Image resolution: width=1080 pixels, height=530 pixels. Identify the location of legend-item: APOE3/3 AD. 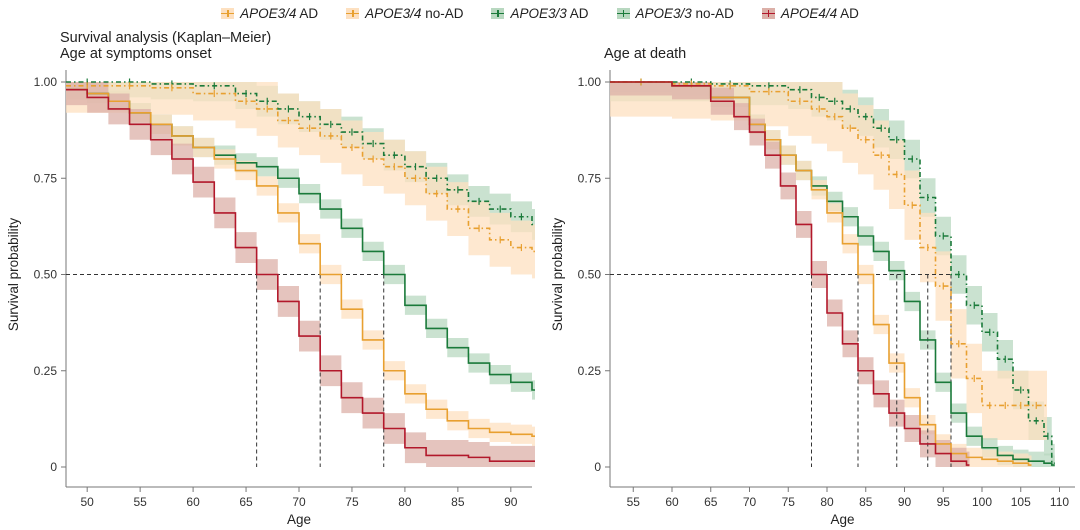
(540, 13).